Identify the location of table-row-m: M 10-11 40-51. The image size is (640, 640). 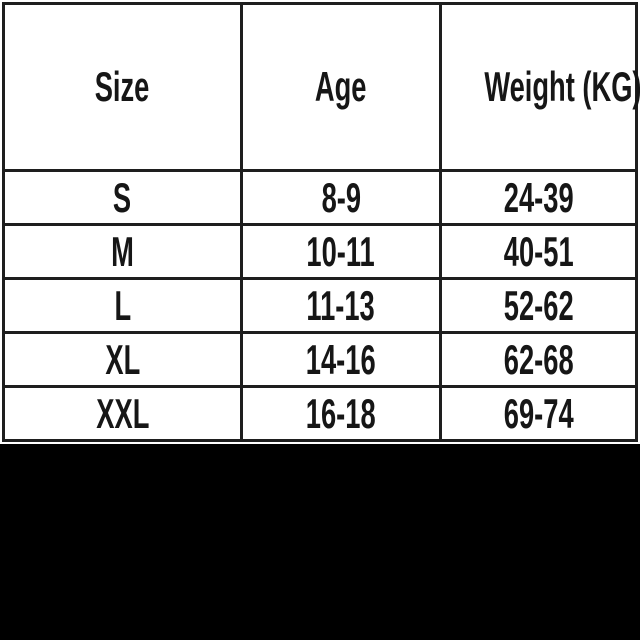
(320, 251).